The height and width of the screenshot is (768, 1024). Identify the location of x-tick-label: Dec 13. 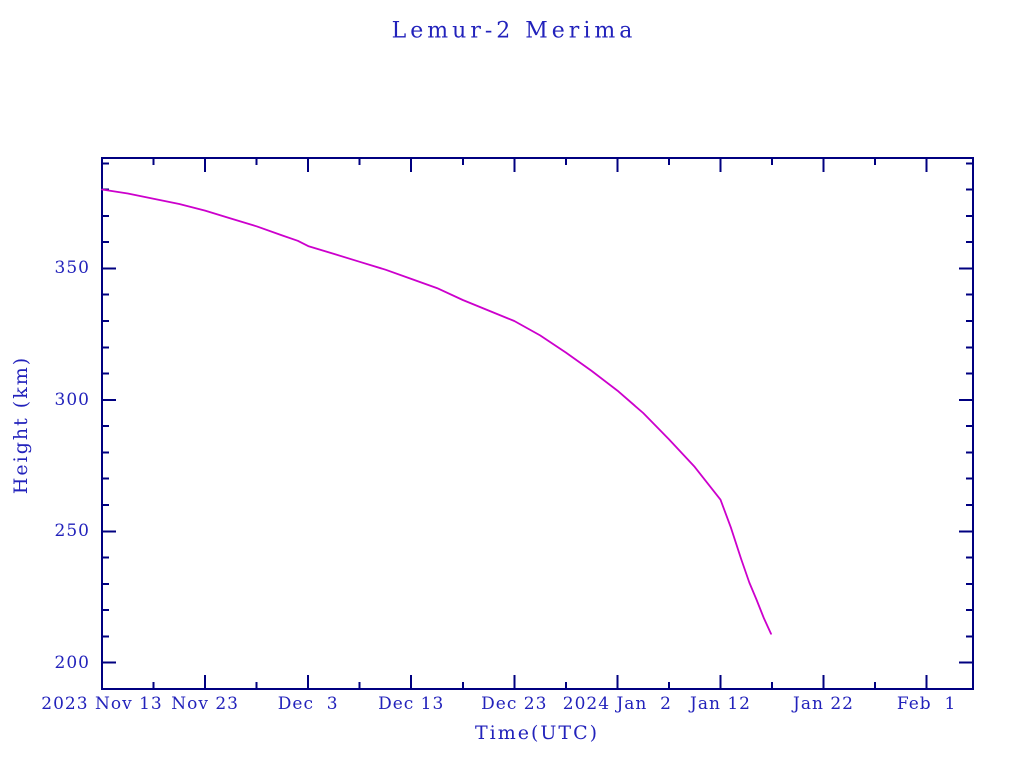
(411, 704).